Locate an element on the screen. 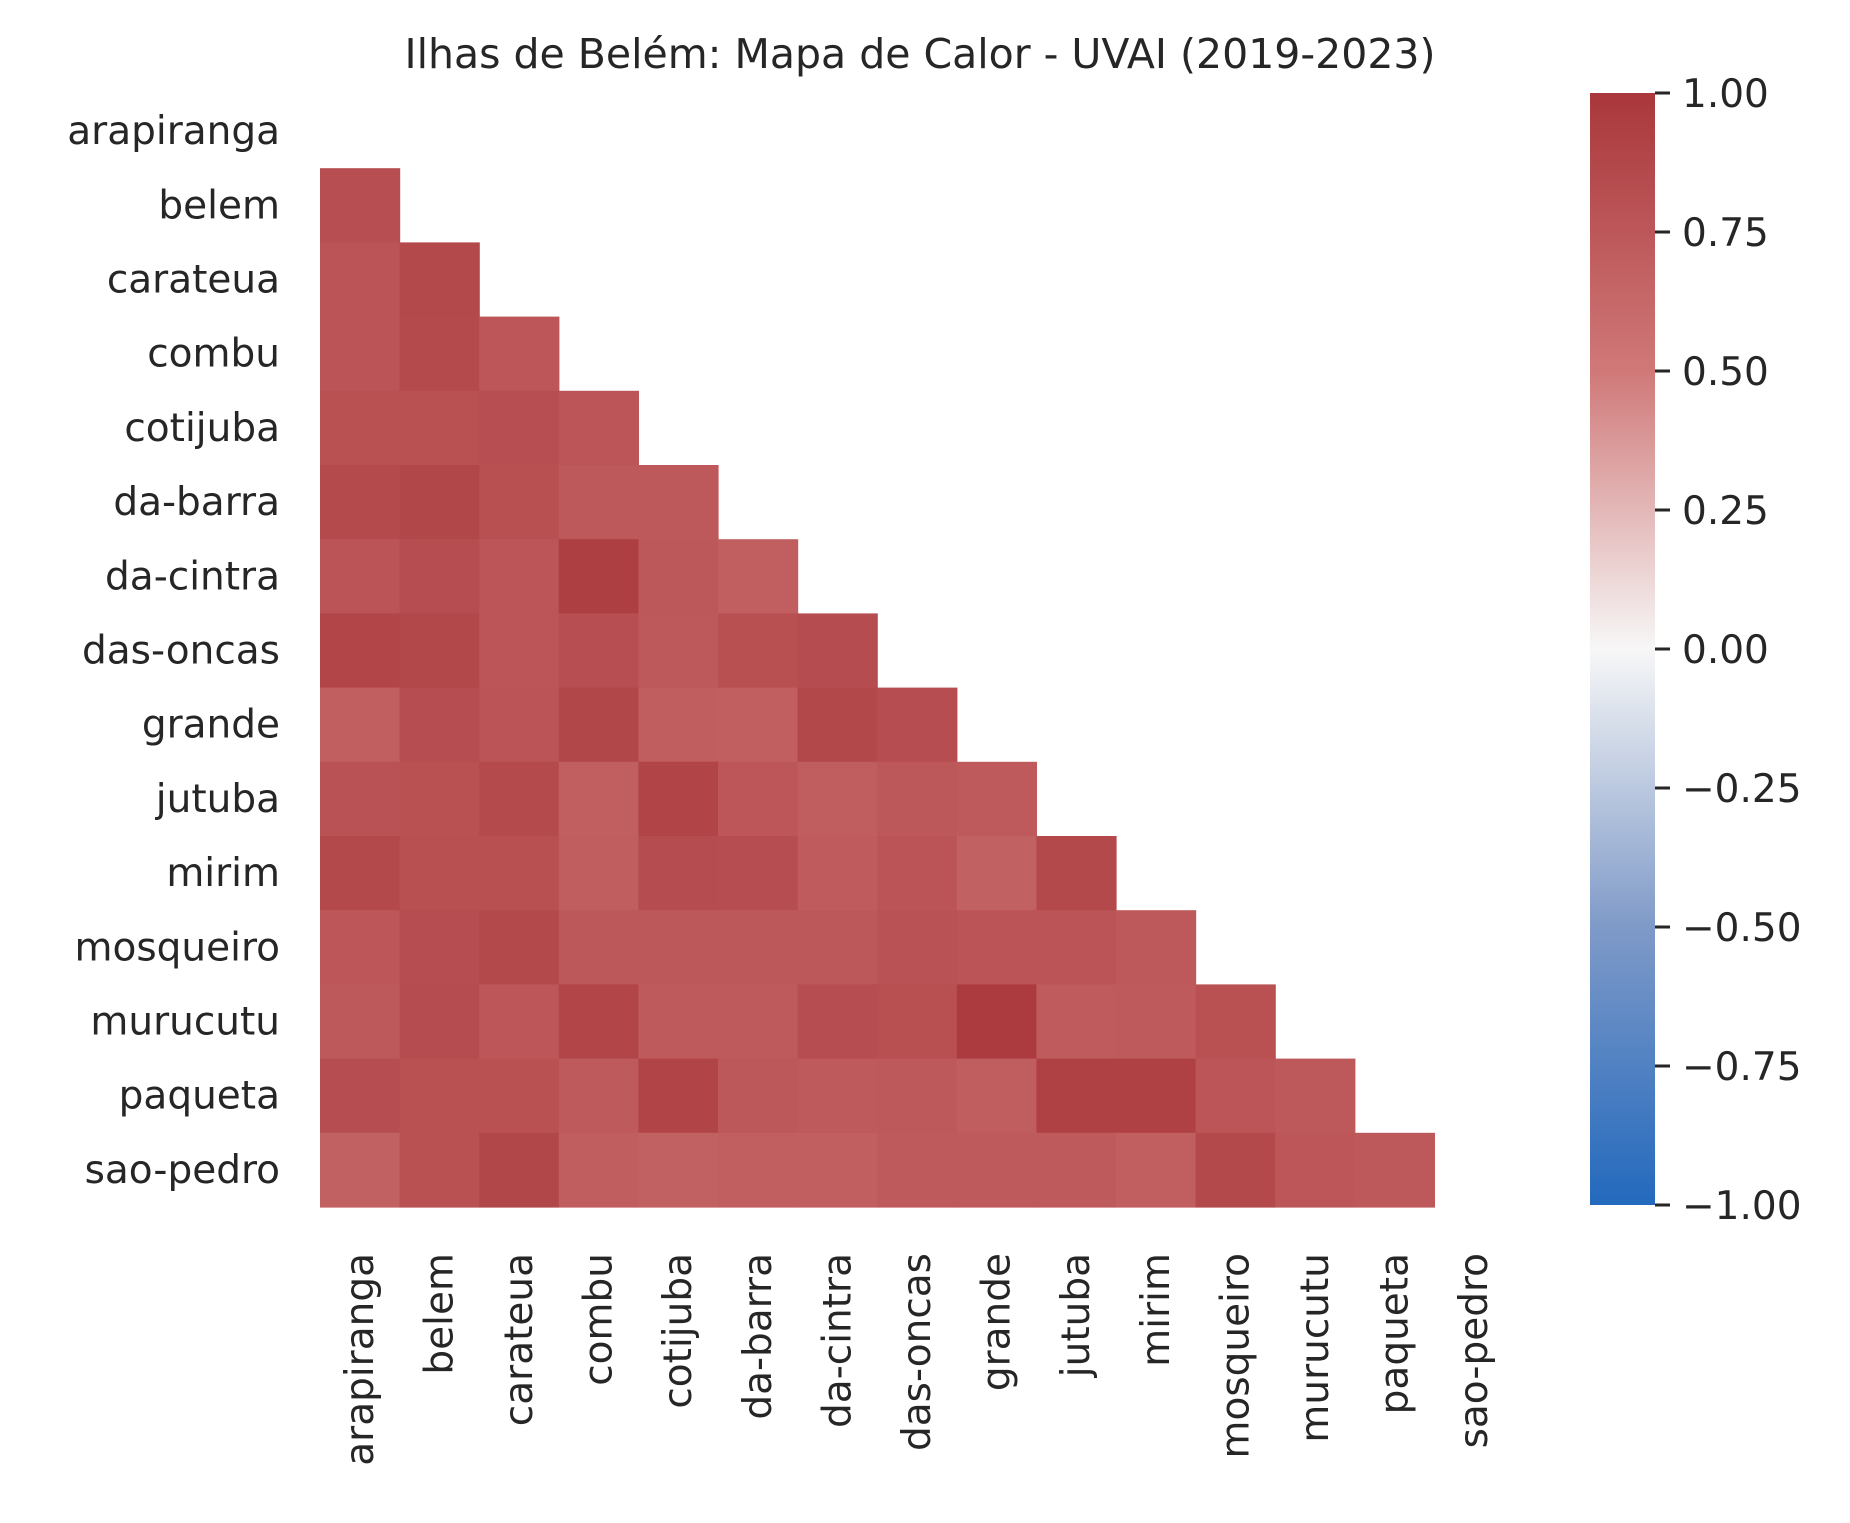 The width and height of the screenshot is (1850, 1523). heatmap-cell-sao-pedro-mosqueiro is located at coordinates (1235, 1170).